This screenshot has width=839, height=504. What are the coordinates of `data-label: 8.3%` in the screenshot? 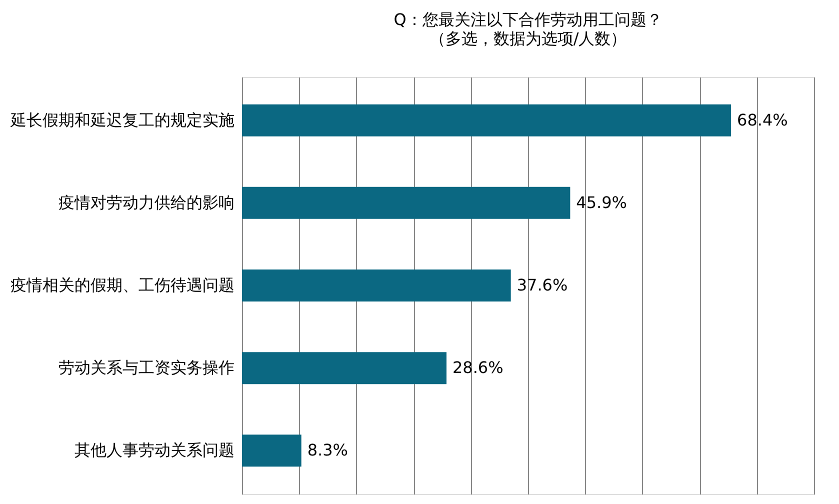 It's located at (327, 450).